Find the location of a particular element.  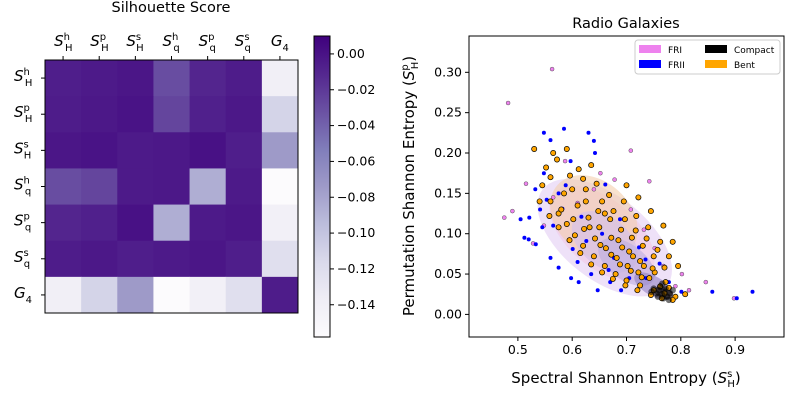

y-tick-label: 0.05 is located at coordinates (448, 273).